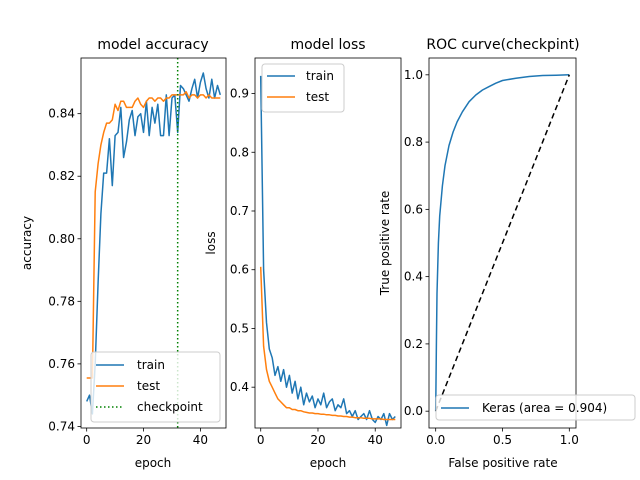 The width and height of the screenshot is (640, 480). Describe the element at coordinates (61, 114) in the screenshot. I see `accuracy-ytick-label: 0.84` at that location.